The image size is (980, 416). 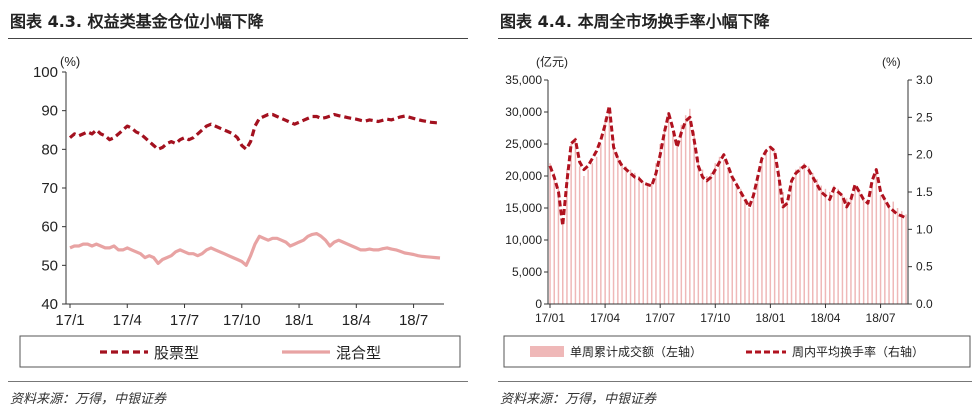 I want to click on x-tick-label: 18/7, so click(x=413, y=320).